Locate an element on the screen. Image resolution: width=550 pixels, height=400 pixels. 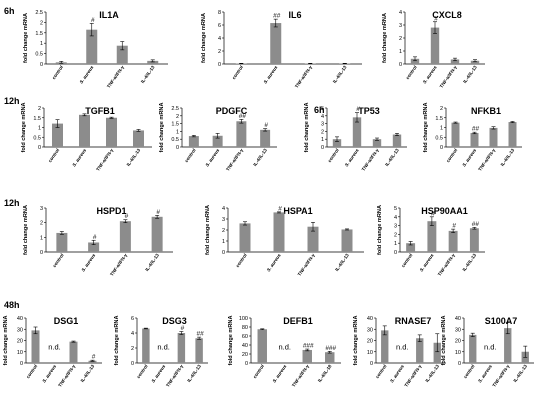
y-tick-label: 0.5 is located at coordinates (37, 138).